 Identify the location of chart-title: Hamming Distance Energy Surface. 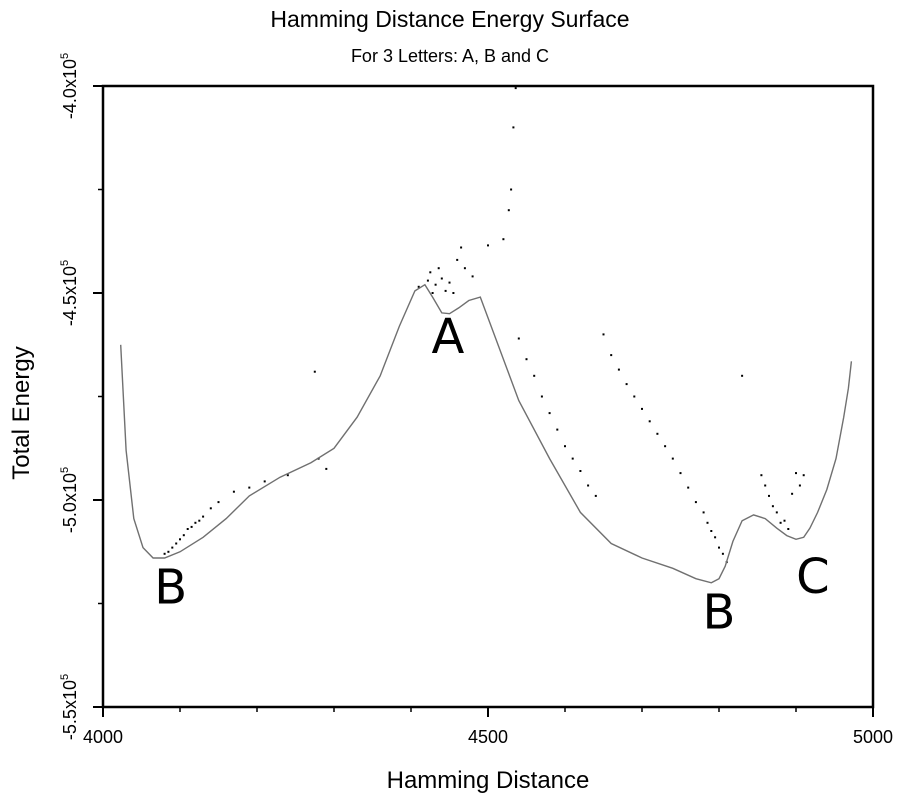
(450, 19).